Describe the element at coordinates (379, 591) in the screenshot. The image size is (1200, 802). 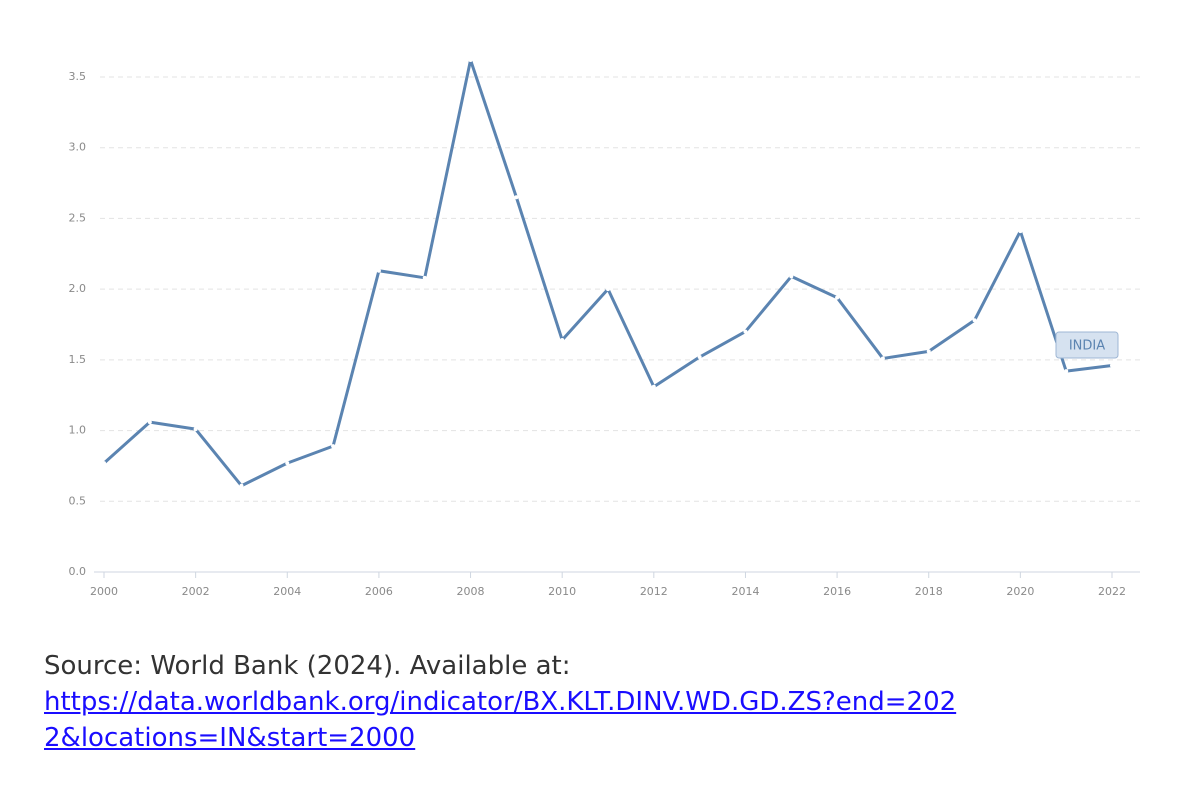
I see `x-tick-label: 2006` at that location.